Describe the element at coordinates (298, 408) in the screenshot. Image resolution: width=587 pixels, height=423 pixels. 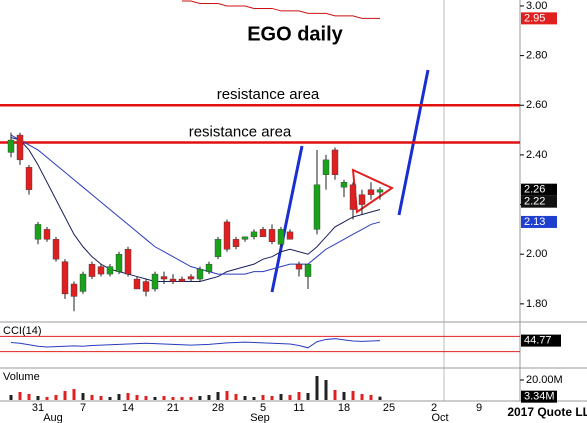
I see `x-tick-label: 11` at that location.